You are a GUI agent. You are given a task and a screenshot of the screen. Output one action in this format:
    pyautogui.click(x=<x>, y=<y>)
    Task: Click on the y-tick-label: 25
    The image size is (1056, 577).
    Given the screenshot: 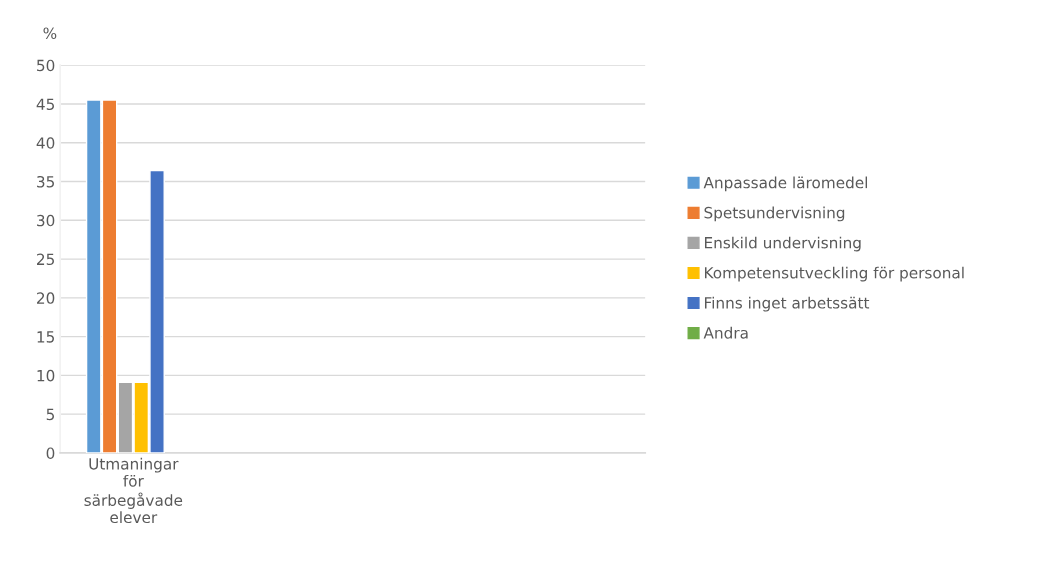 What is the action you would take?
    pyautogui.click(x=45, y=259)
    